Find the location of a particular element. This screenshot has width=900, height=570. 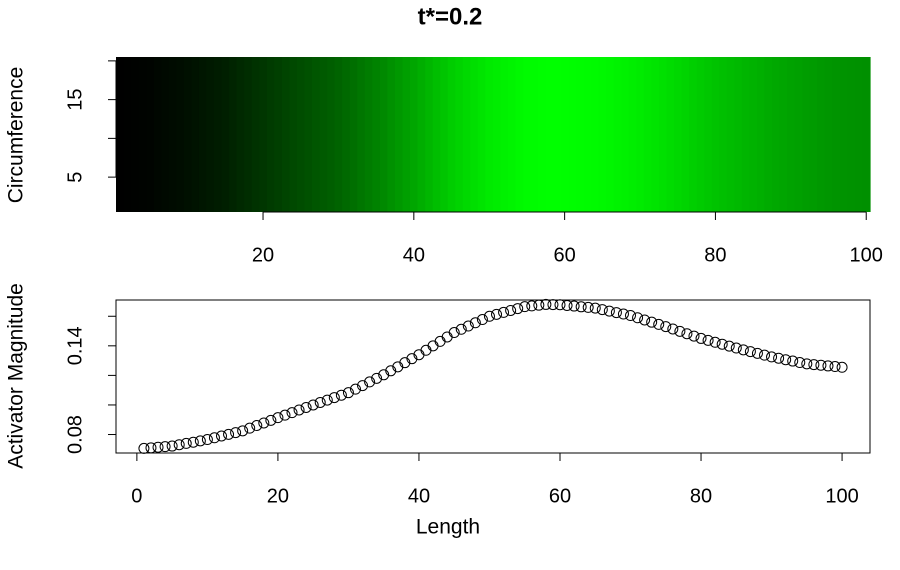

x-tick-label: 40 is located at coordinates (419, 496).